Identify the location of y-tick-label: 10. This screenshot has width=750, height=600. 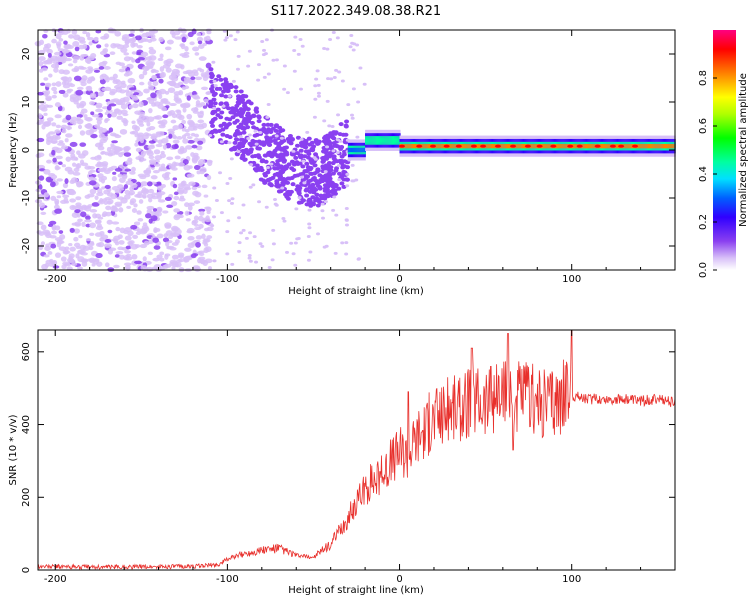
(26, 102).